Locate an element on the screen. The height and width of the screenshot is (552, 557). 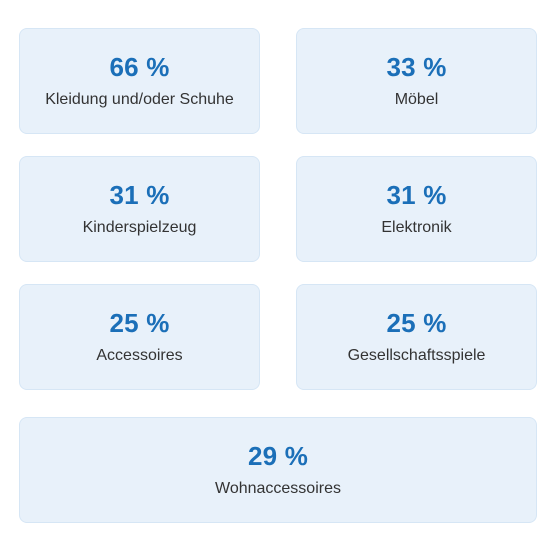
stat-card-elektronik: 31 % Elektronik is located at coordinates (416, 209).